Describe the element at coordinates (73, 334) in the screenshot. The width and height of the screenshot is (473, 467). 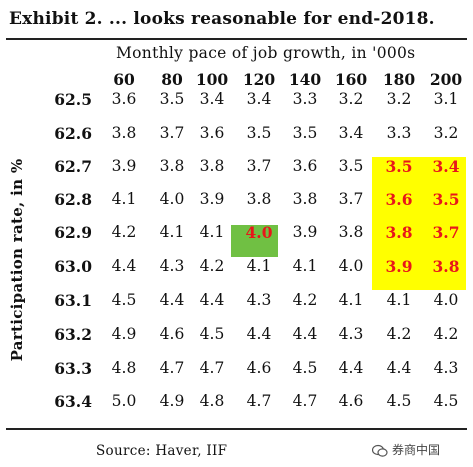
I see `row-header: 63.2` at that location.